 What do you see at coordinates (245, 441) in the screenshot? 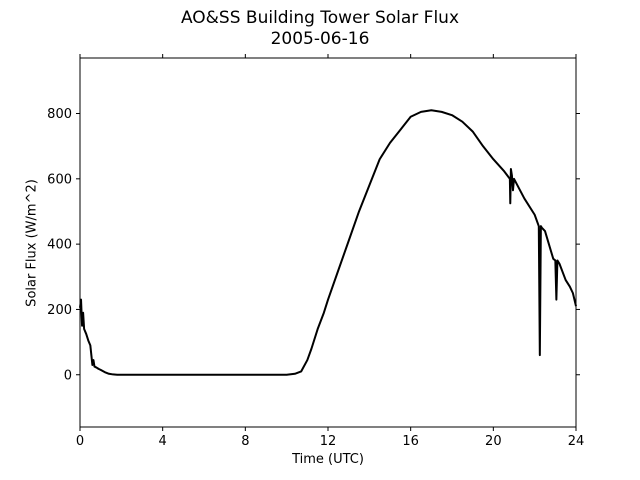
I see `x-tick-label: 8` at bounding box center [245, 441].